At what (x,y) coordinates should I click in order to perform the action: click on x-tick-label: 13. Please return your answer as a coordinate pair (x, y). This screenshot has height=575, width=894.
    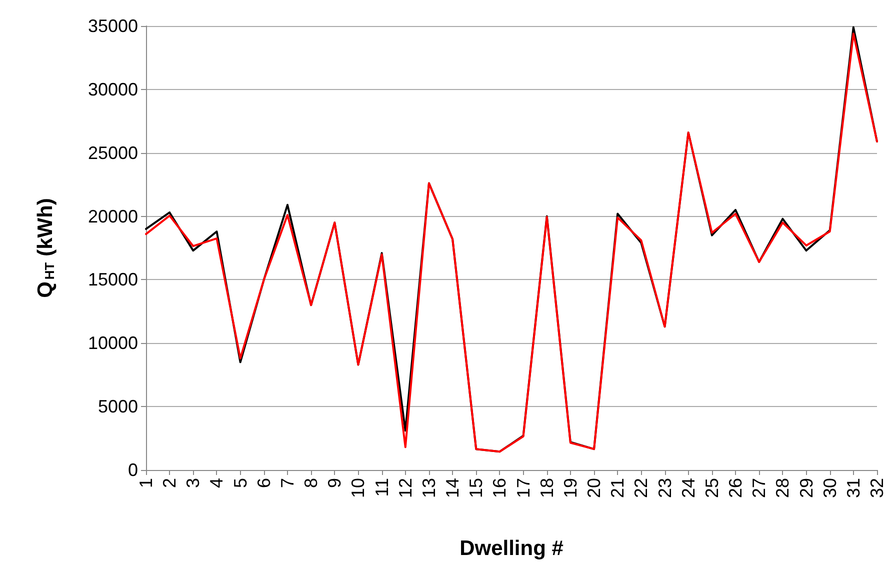
    Looking at the image, I should click on (428, 488).